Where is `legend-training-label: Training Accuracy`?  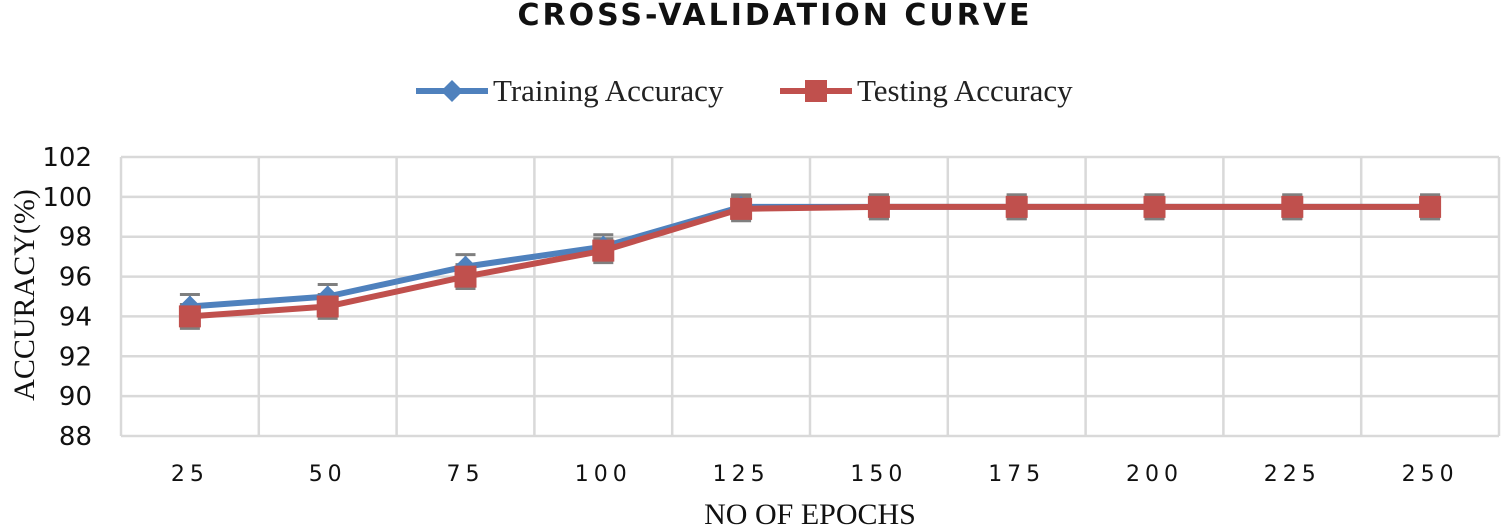 legend-training-label: Training Accuracy is located at coordinates (608, 90).